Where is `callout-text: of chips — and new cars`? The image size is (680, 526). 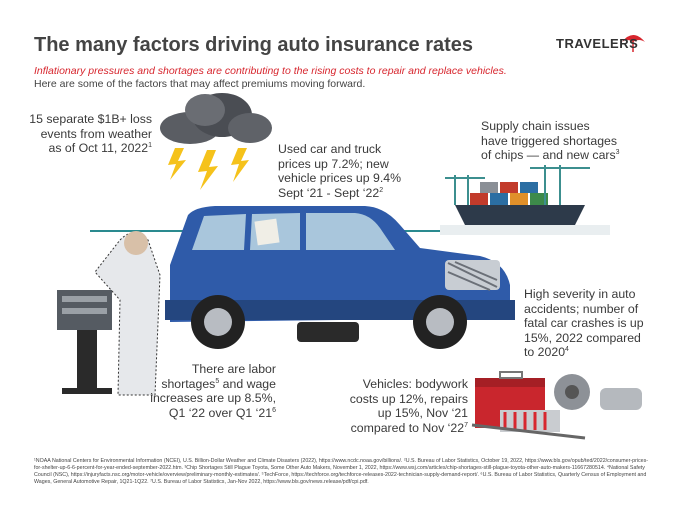
callout-text: of chips — and new cars is located at coordinates (548, 155).